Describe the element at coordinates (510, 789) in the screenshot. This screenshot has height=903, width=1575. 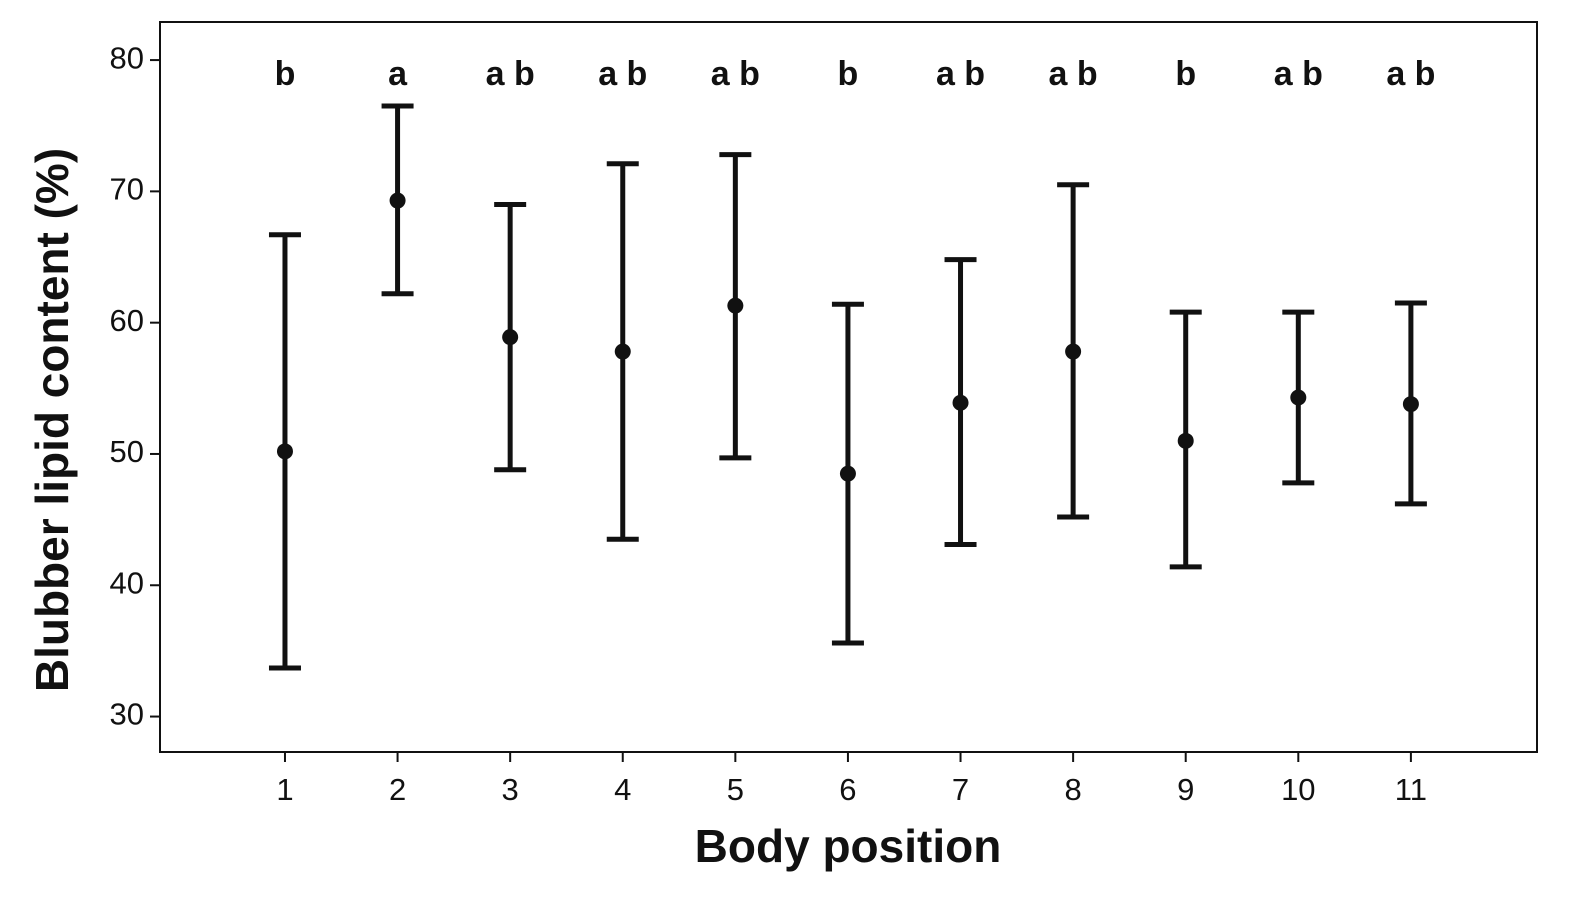
I see `x-tick-label: 3` at that location.